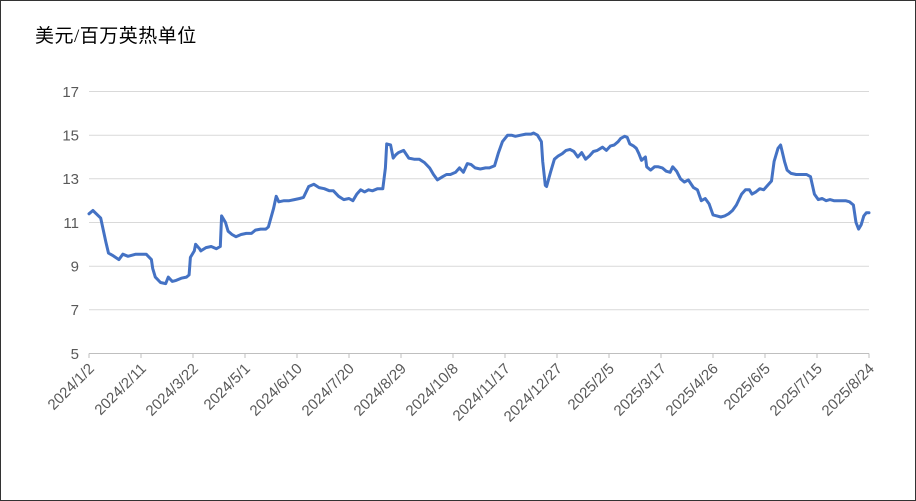 This screenshot has width=916, height=501. Describe the element at coordinates (848, 389) in the screenshot. I see `x-tick-label: 2025/8/24` at that location.